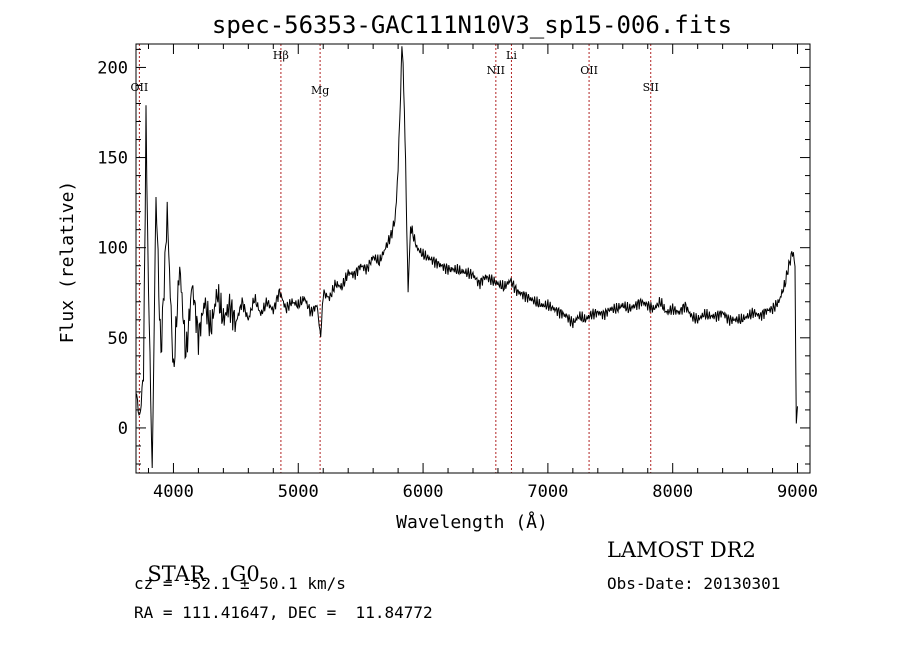 Image resolution: width=900 pixels, height=649 pixels. What do you see at coordinates (681, 550) in the screenshot?
I see `survey-name: LAMOST DR2` at bounding box center [681, 550].